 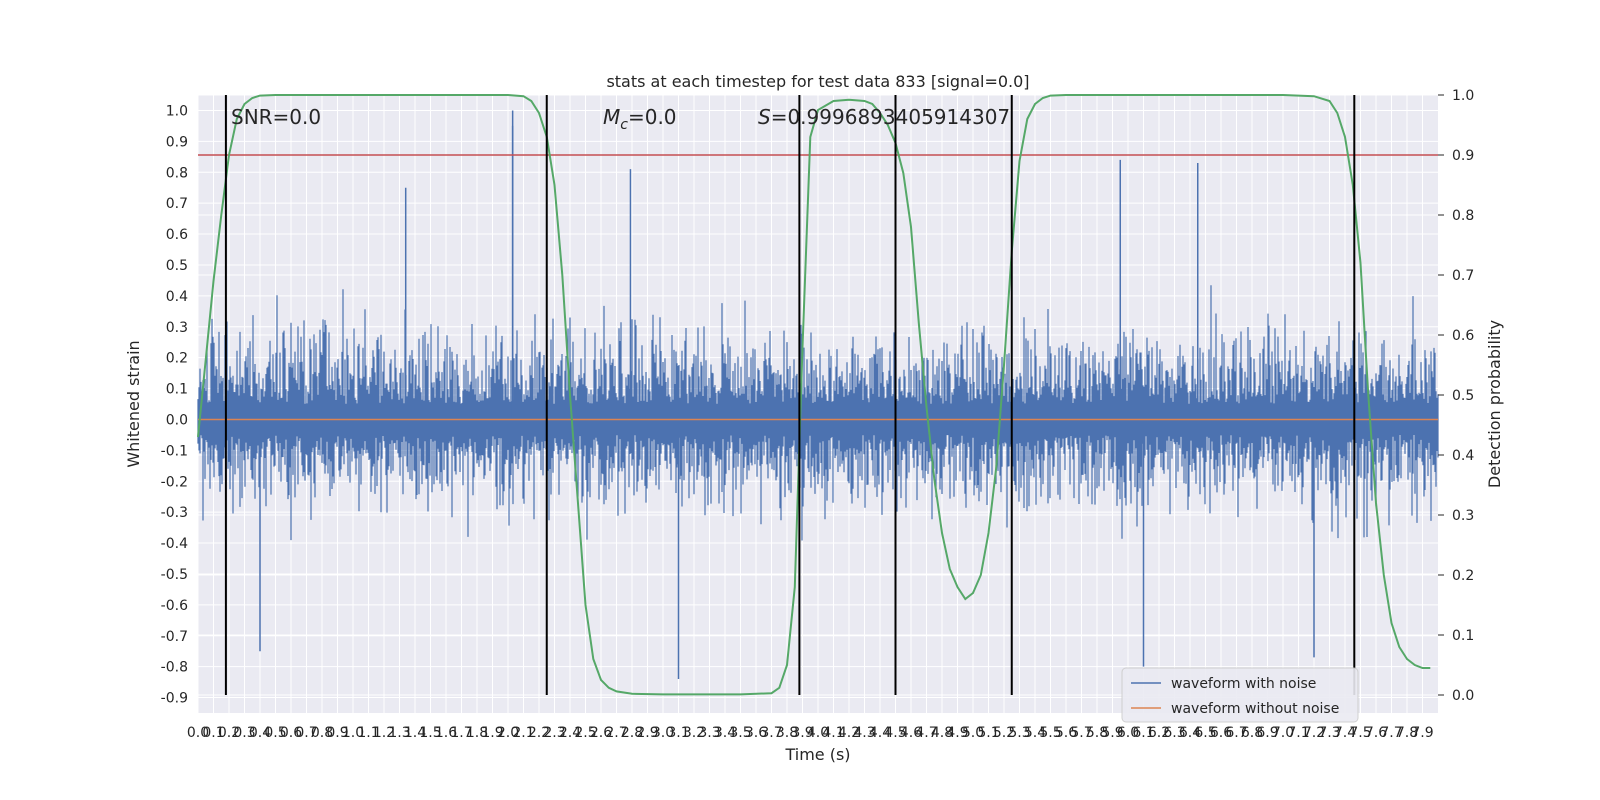 What do you see at coordinates (1463, 456) in the screenshot?
I see `y2-tick-label: 0.4` at bounding box center [1463, 456].